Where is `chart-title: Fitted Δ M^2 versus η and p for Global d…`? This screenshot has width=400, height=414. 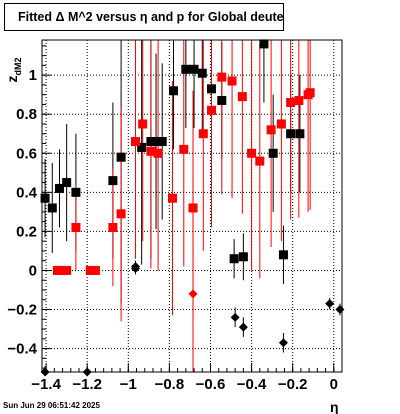 chart-title: Fitted Δ M^2 versus η and p for Global d… is located at coordinates (144, 17).